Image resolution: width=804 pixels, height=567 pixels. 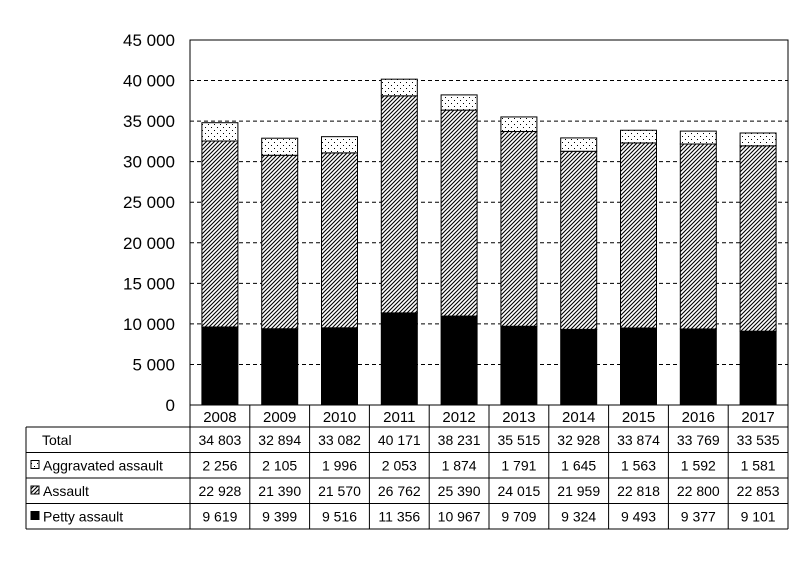 What do you see at coordinates (698, 417) in the screenshot?
I see `x-tick-label: 2016` at bounding box center [698, 417].